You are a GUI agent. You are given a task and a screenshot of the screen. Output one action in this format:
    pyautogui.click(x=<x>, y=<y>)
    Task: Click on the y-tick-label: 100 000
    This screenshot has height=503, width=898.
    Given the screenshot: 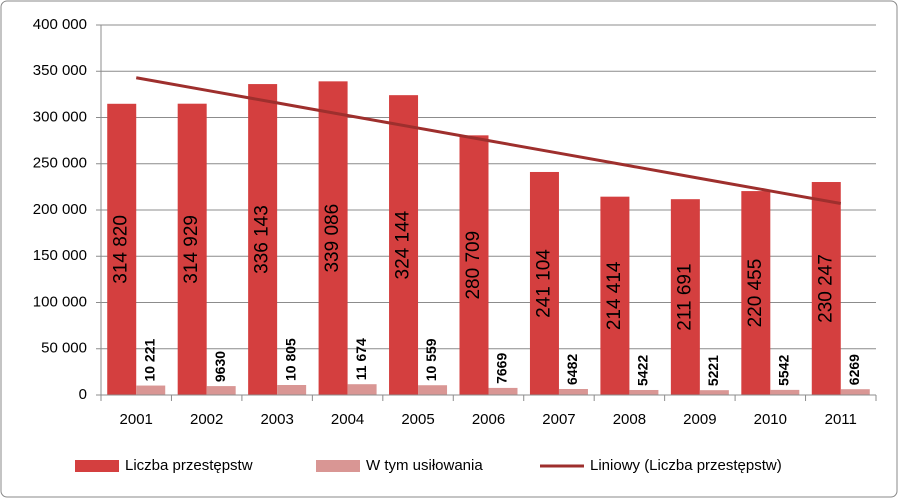 What is the action you would take?
    pyautogui.click(x=60, y=301)
    